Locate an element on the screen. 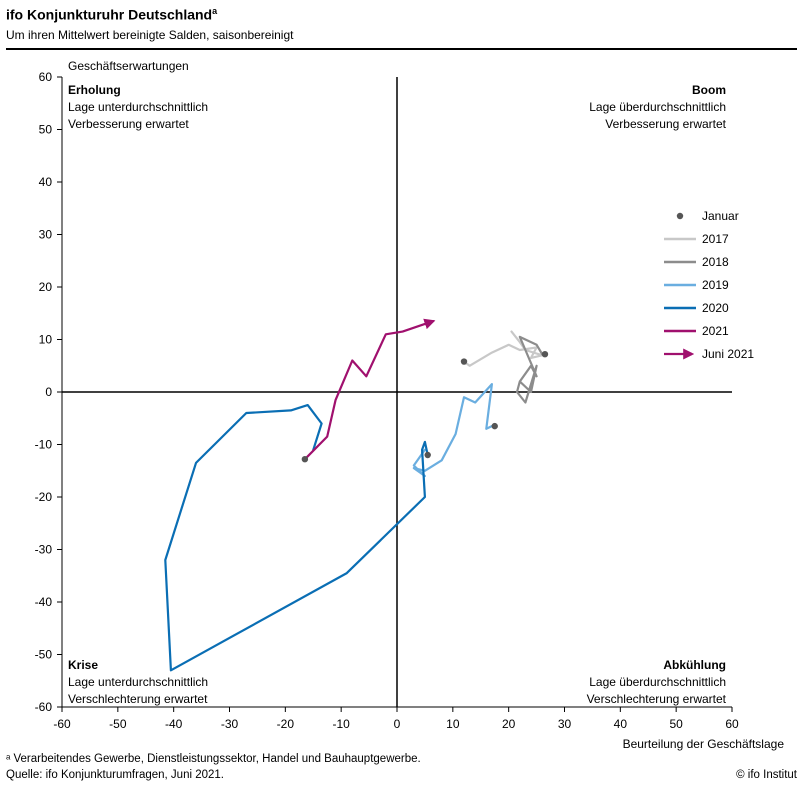 This screenshot has height=794, width=807. january-marker-2018 is located at coordinates (545, 354).